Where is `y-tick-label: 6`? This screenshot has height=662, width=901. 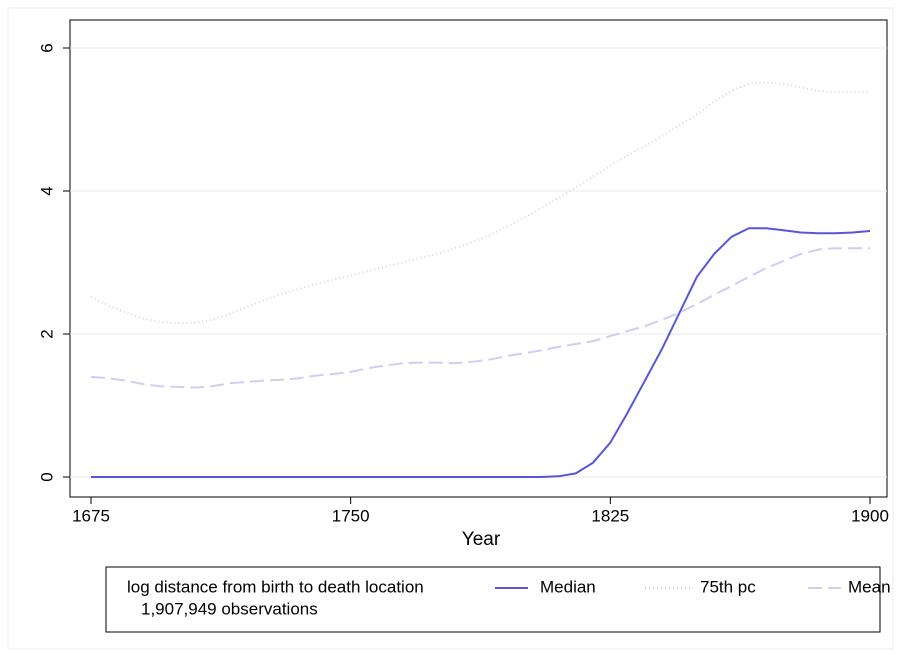
y-tick-label: 6 is located at coordinates (46, 47).